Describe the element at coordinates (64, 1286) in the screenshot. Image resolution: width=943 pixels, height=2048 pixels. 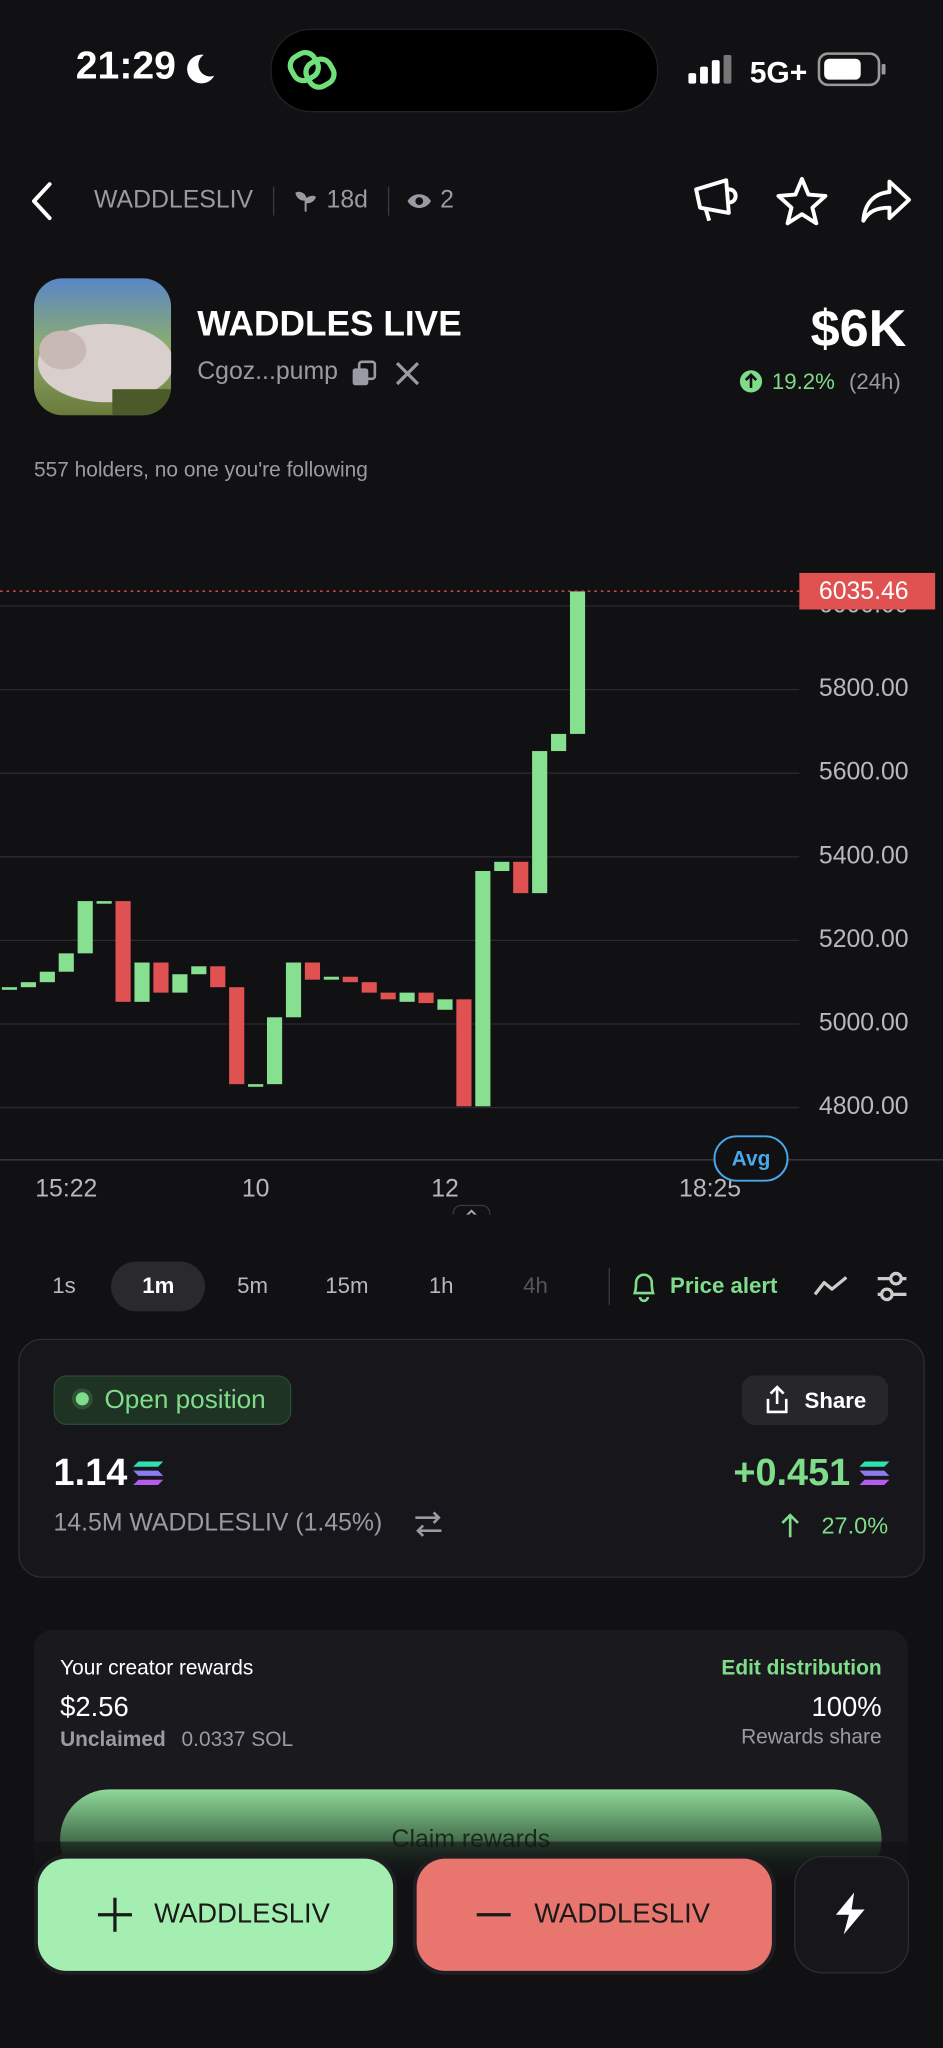
I see `timeframe-tab: 1s` at that location.